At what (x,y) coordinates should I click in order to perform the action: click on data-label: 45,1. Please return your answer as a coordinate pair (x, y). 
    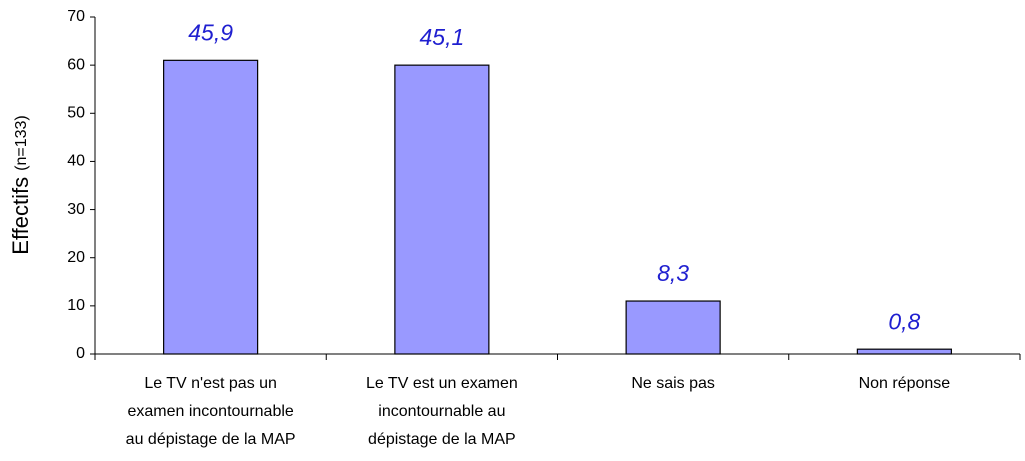
    Looking at the image, I should click on (441, 37).